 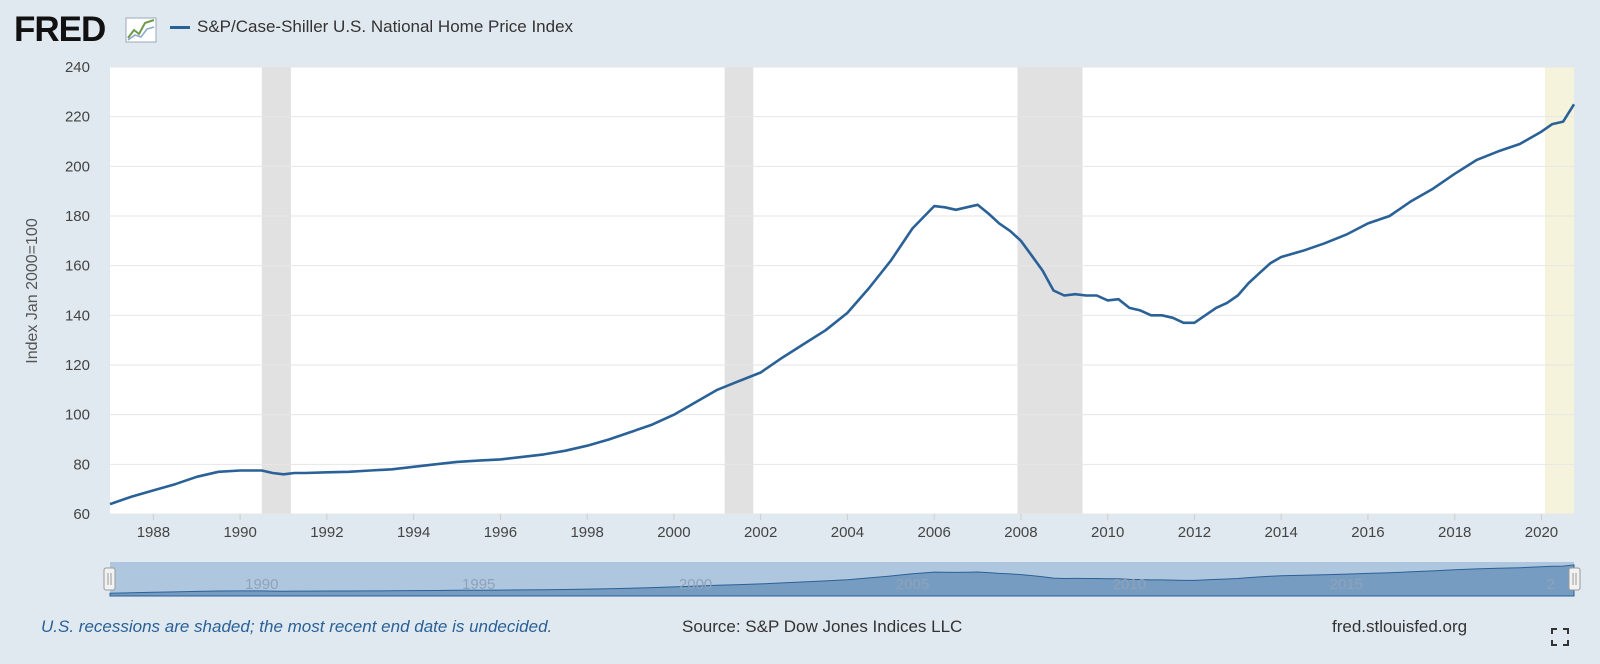 What do you see at coordinates (77, 166) in the screenshot?
I see `y-tick-label-200: 200` at bounding box center [77, 166].